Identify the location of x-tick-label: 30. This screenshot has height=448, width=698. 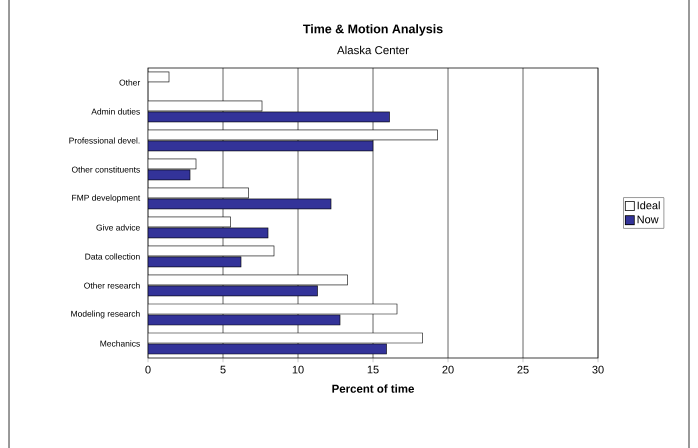
(598, 370).